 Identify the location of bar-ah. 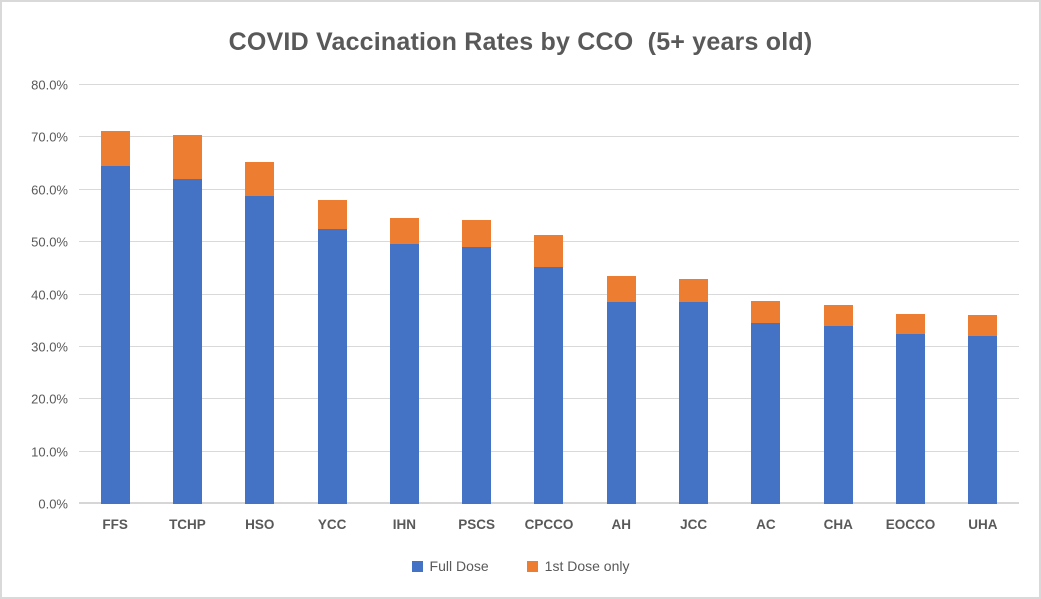
(621, 294).